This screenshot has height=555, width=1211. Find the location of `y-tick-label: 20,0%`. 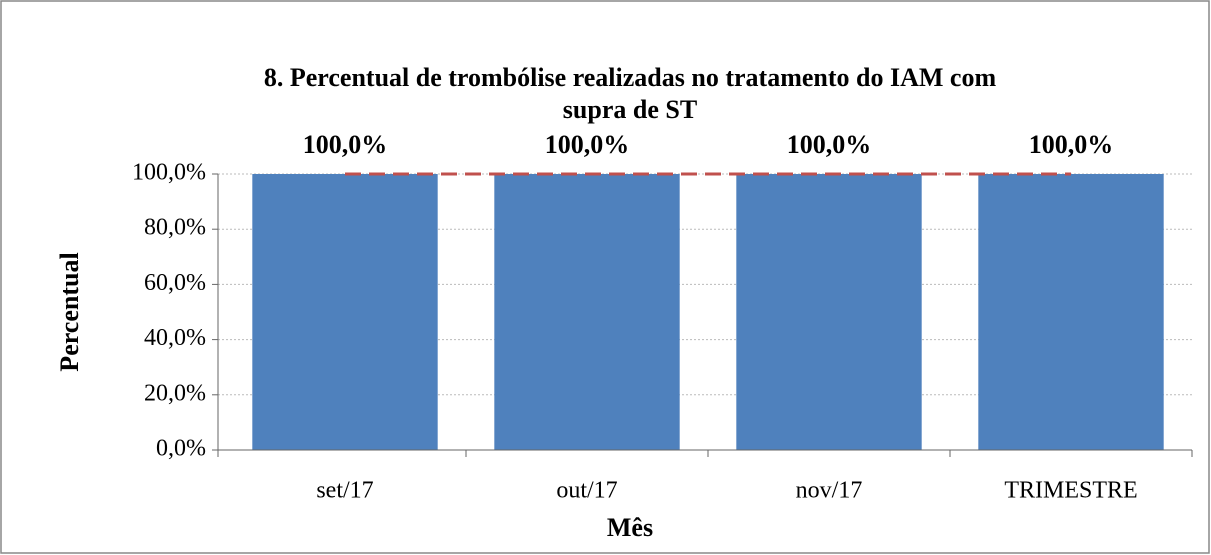

y-tick-label: 20,0% is located at coordinates (175, 393).